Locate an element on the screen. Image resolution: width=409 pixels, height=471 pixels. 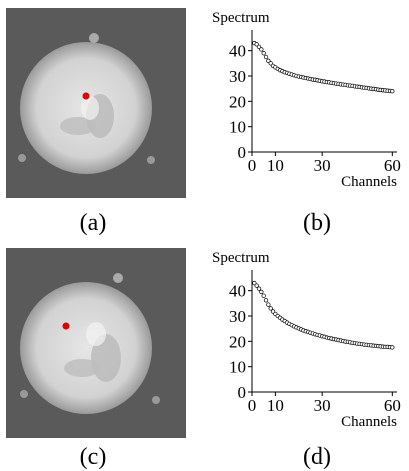
caption-a: (a) is located at coordinates (93, 223).